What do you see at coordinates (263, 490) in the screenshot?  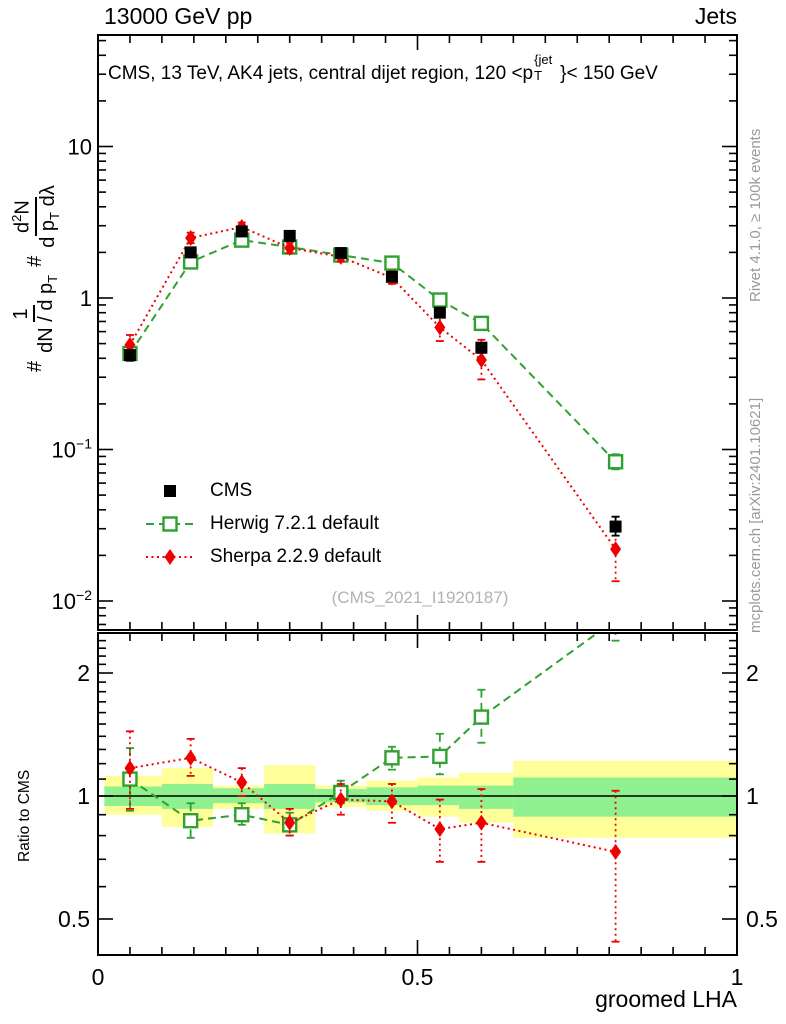 I see `legend-item-cms: CMS` at bounding box center [263, 490].